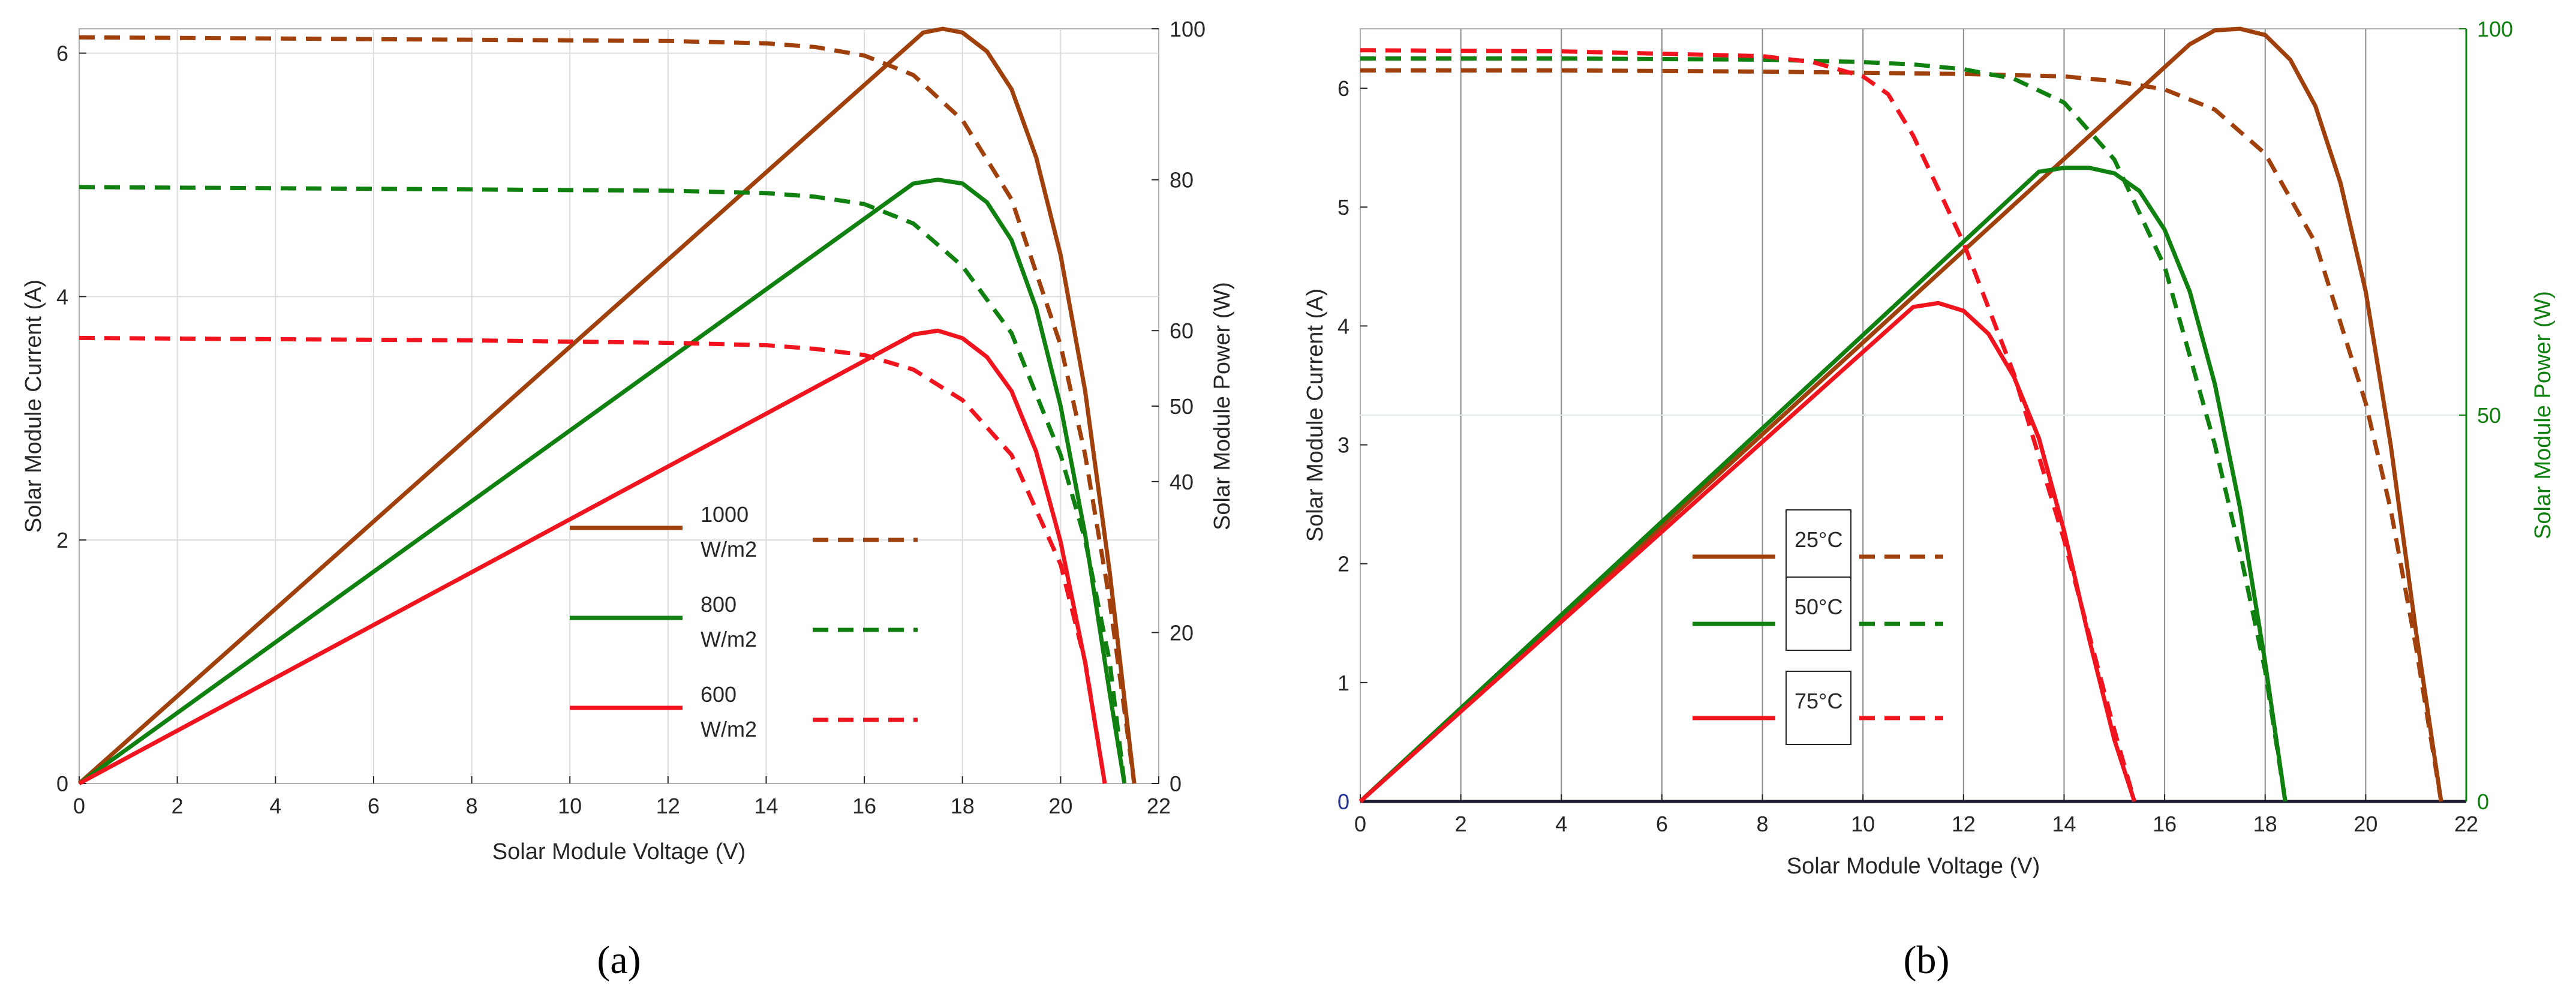 The image size is (2576, 1006). Describe the element at coordinates (62, 418) in the screenshot. I see `y-tick-labels-a: 0 2 4 6` at that location.